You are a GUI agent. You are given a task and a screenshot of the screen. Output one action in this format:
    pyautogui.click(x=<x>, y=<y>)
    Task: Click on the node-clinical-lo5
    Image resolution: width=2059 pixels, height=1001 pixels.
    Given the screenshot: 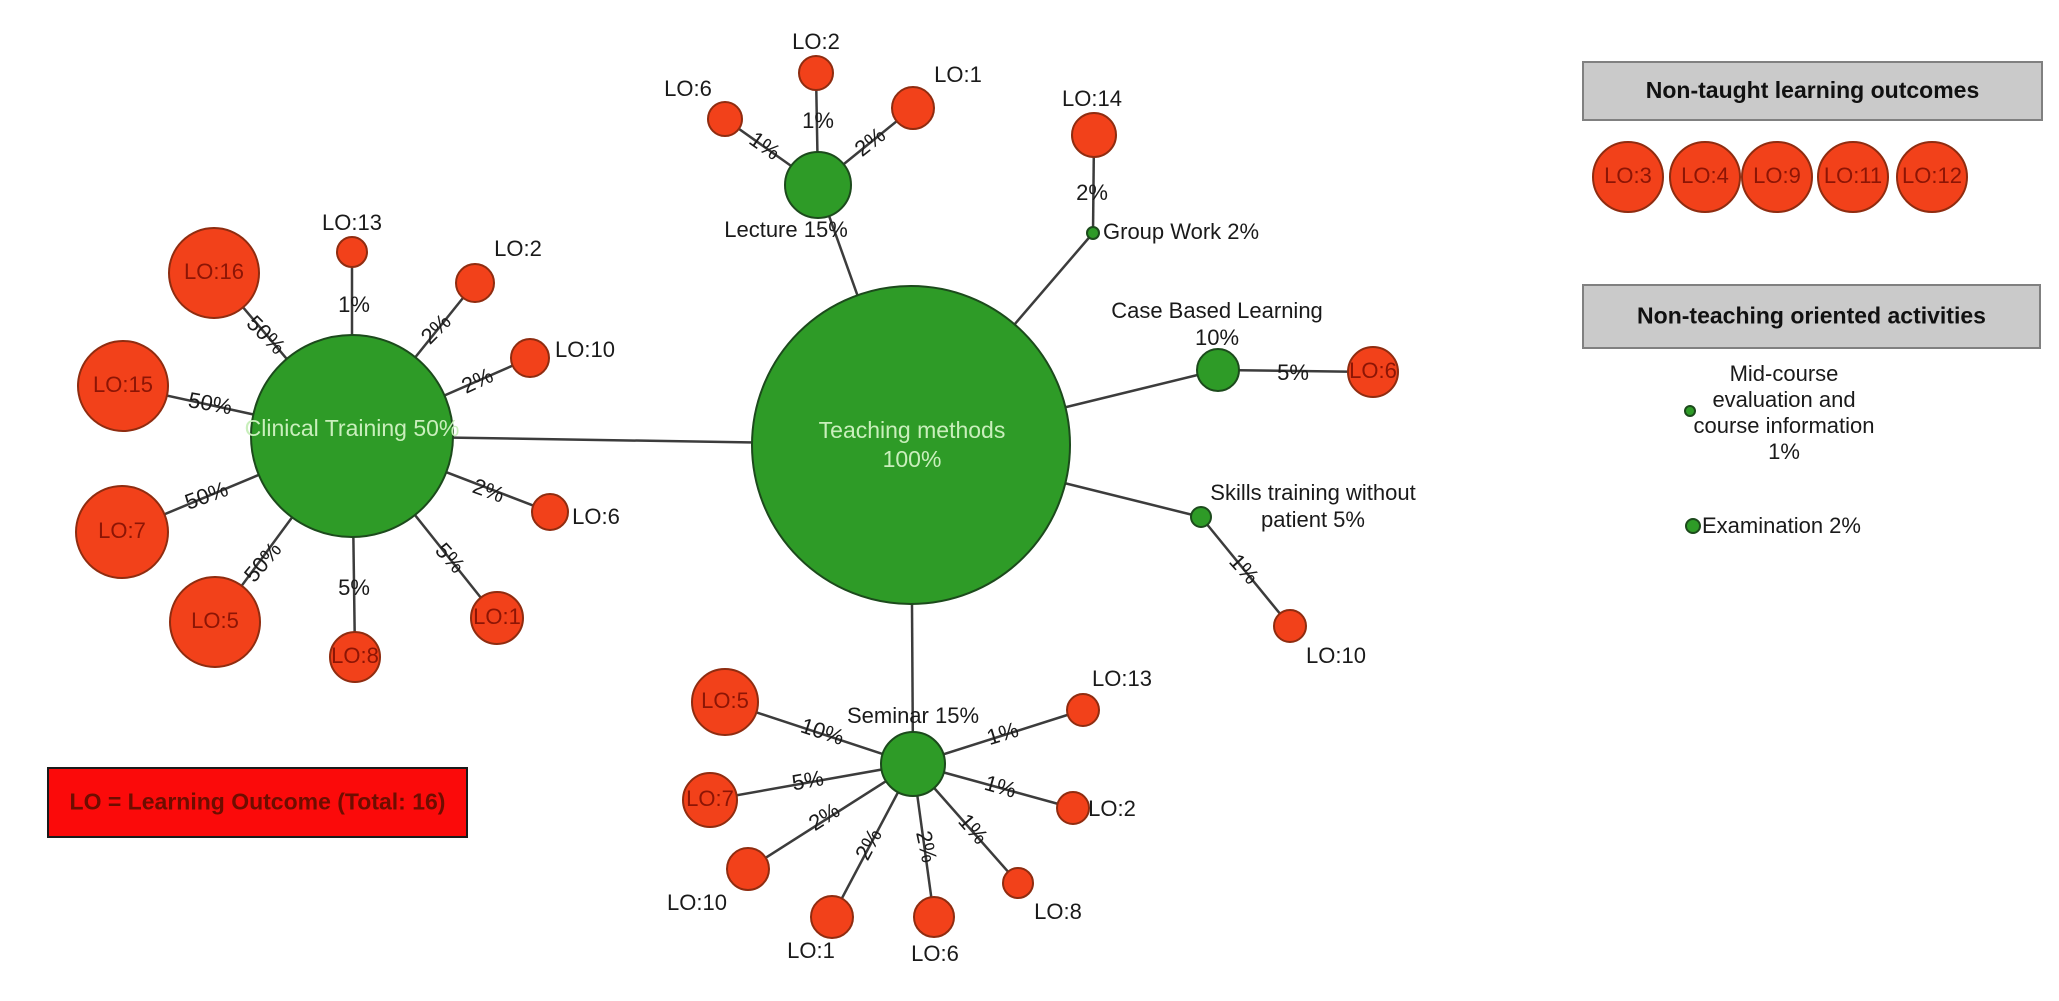 What is the action you would take?
    pyautogui.click(x=215, y=622)
    